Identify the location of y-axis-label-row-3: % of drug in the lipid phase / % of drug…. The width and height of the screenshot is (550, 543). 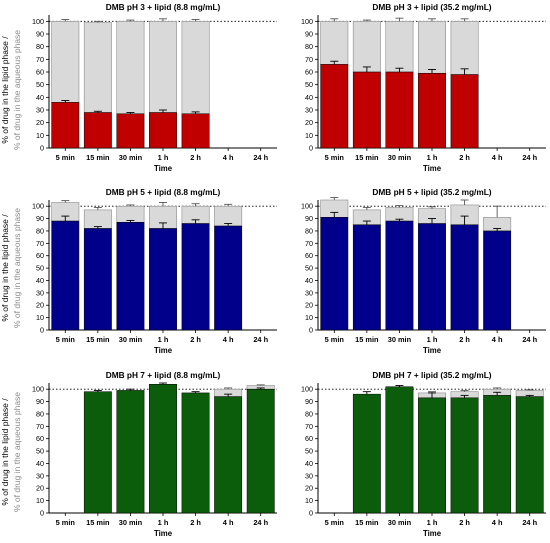
(11, 452).